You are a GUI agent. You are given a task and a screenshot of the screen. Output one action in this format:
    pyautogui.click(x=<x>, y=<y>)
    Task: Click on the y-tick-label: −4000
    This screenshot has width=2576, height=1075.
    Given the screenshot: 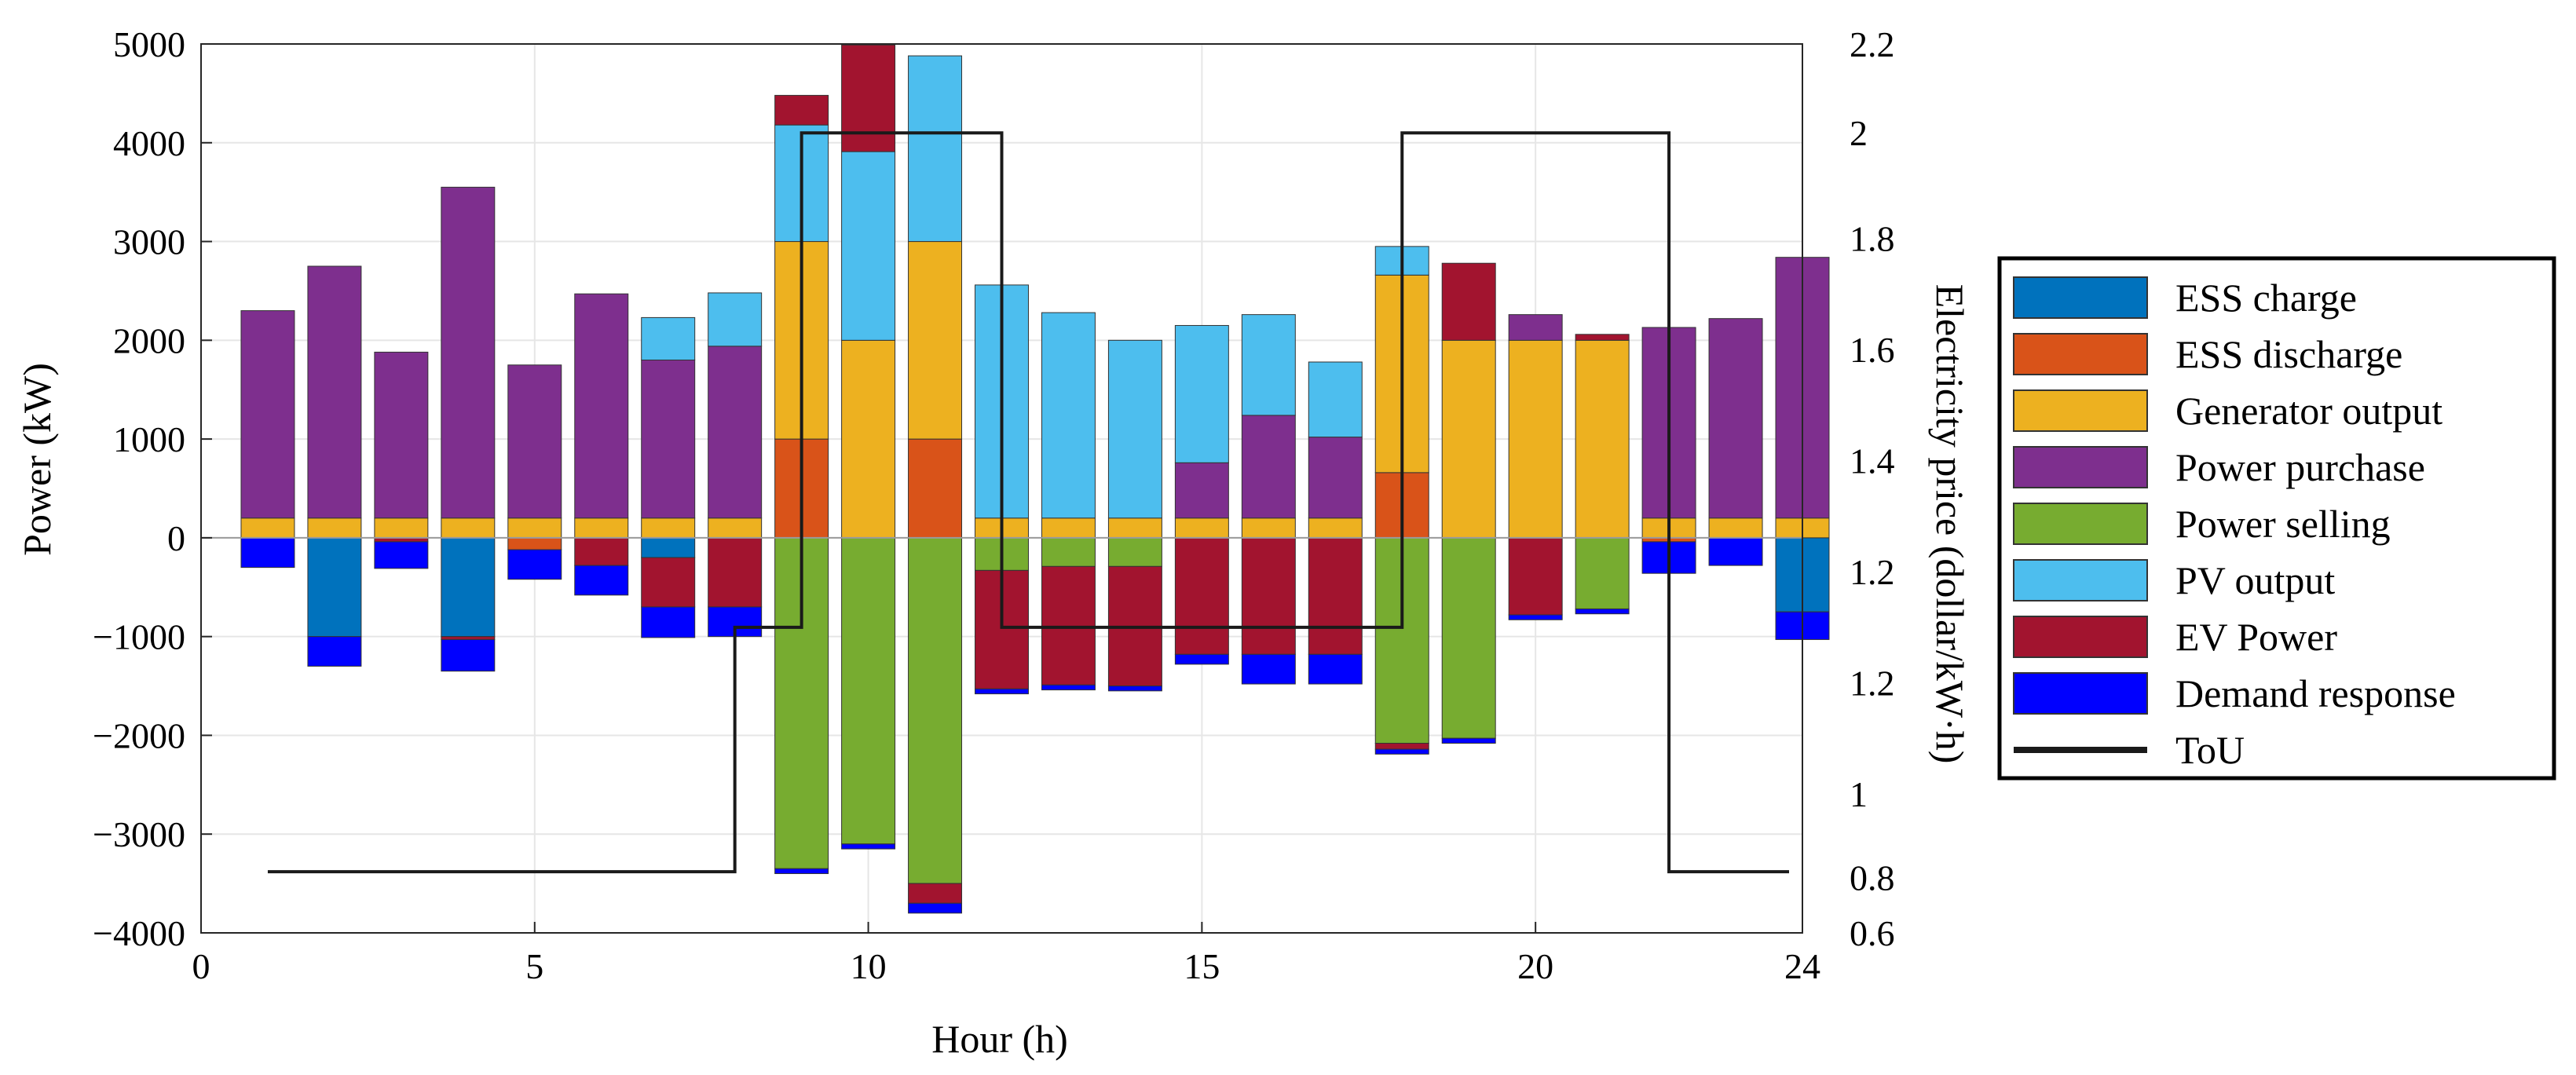 What is the action you would take?
    pyautogui.click(x=139, y=933)
    